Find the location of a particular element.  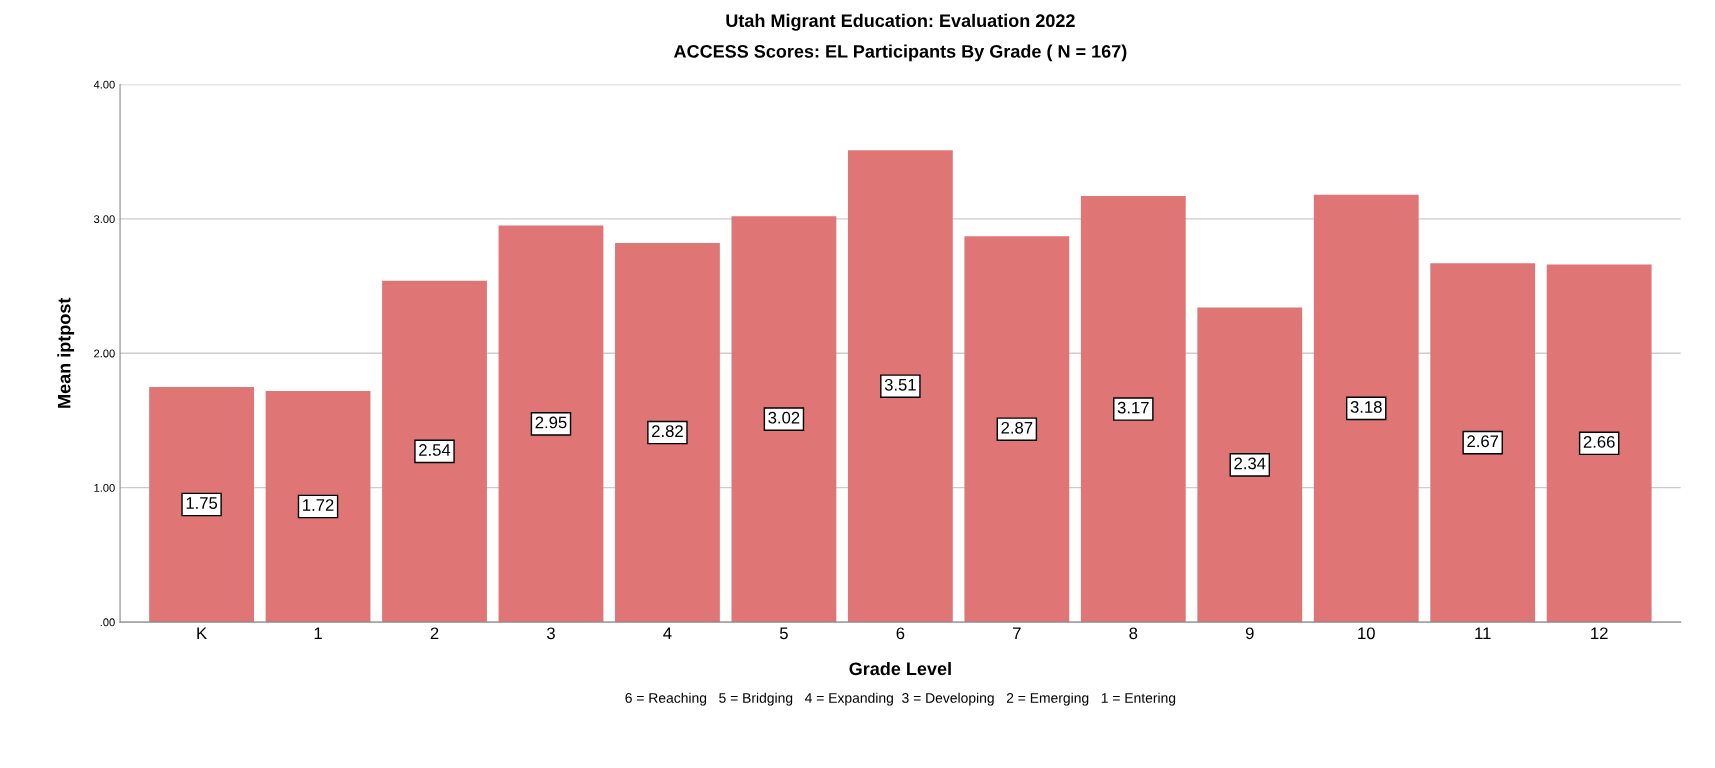

chart-subtitle: ACCESS Scores: EL Participants By Grade ( N = 167) is located at coordinates (900, 53).